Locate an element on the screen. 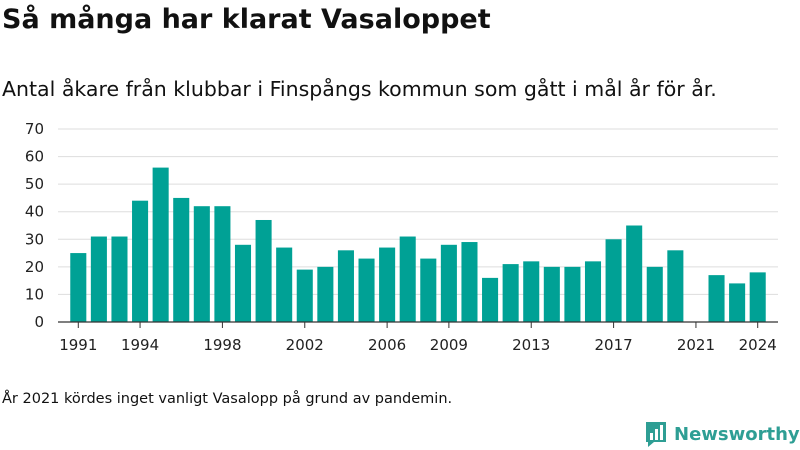 This screenshot has width=800, height=450. y-tick-label: 20 is located at coordinates (34, 267).